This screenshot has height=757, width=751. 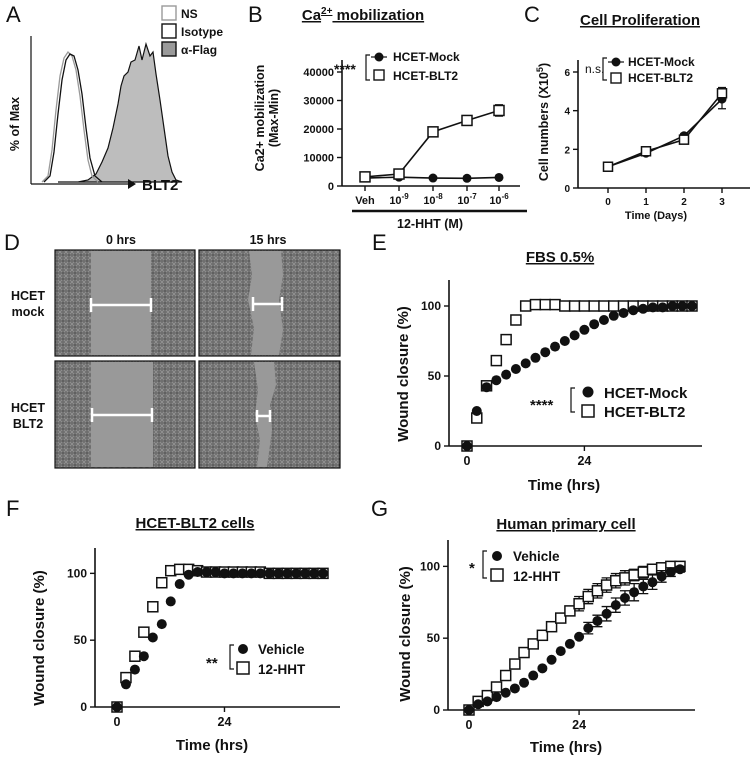 I want to click on panel-f-plot, so click(x=220, y=638).